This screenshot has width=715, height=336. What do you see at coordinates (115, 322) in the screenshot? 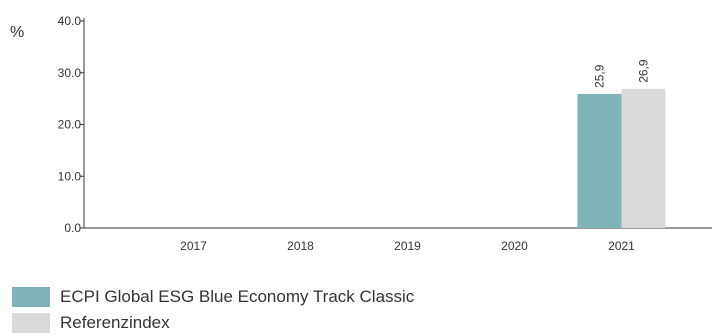
I see `legend-label-series-2: Referenzindex` at bounding box center [115, 322].